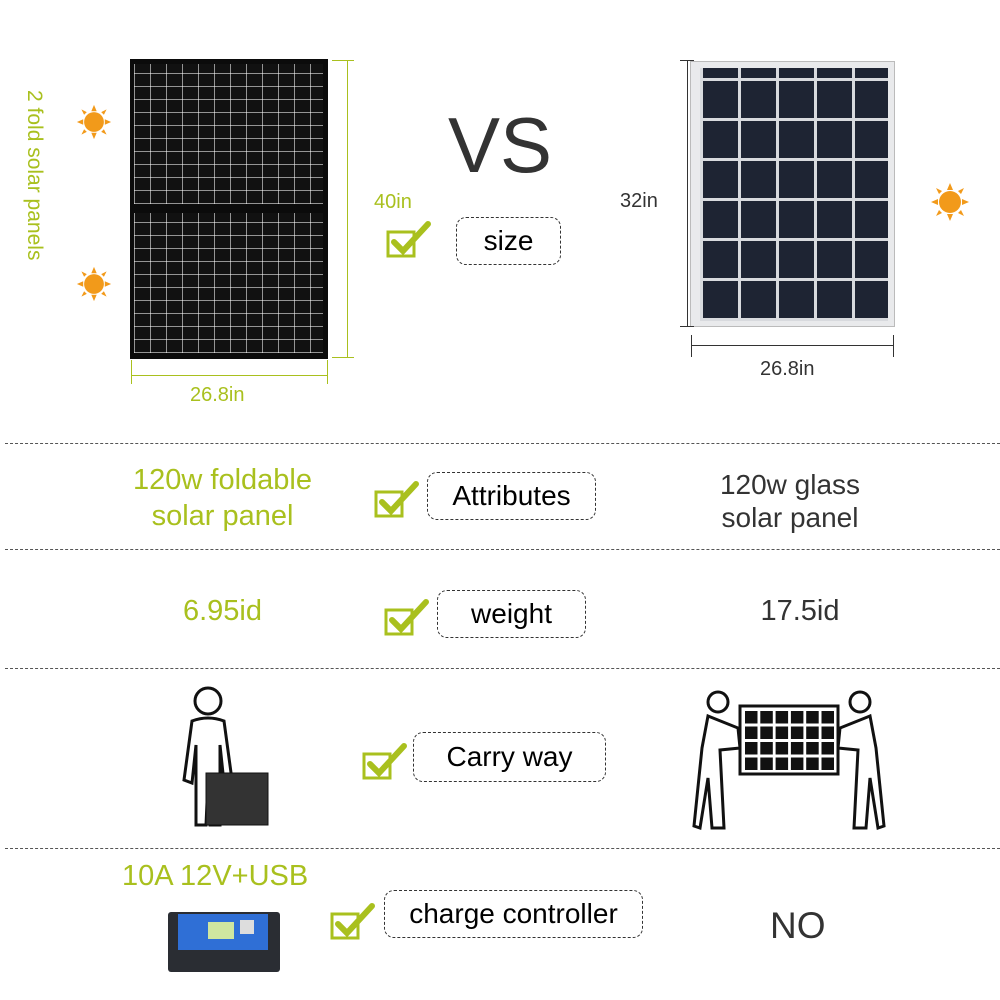 The height and width of the screenshot is (1000, 1000). What do you see at coordinates (508, 241) in the screenshot?
I see `size-label: size` at bounding box center [508, 241].